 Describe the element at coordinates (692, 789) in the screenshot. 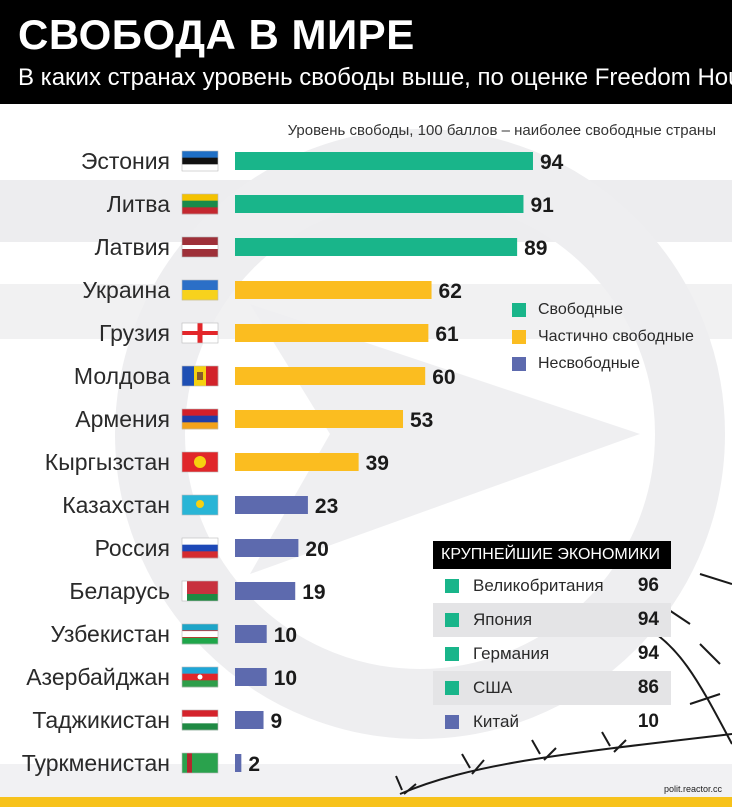

I see `watermark: polit.reactor.cc` at that location.